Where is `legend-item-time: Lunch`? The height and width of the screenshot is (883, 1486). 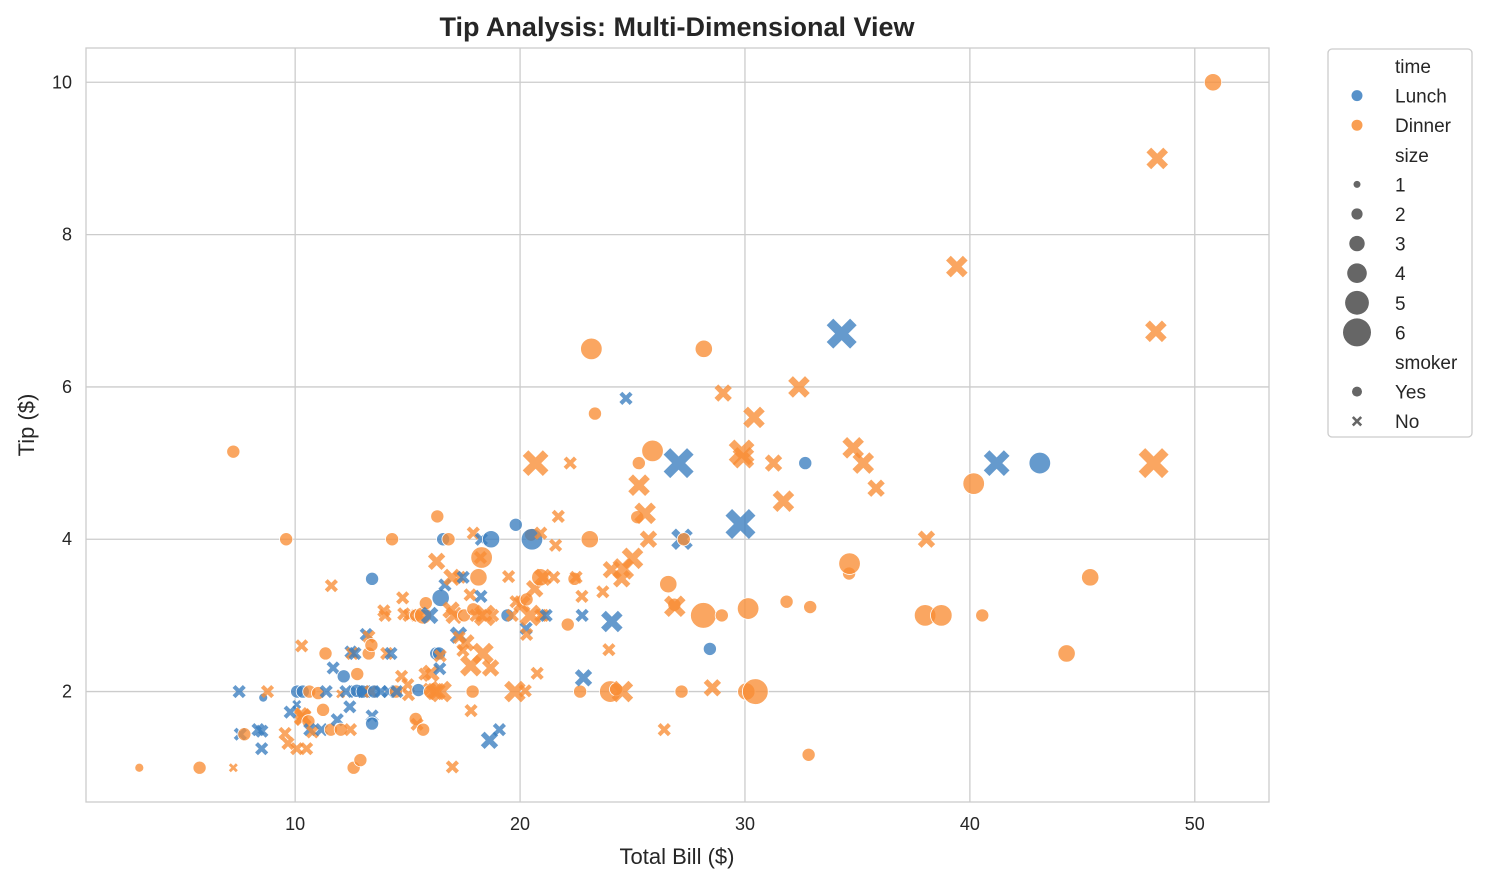 legend-item-time: Lunch is located at coordinates (1421, 97).